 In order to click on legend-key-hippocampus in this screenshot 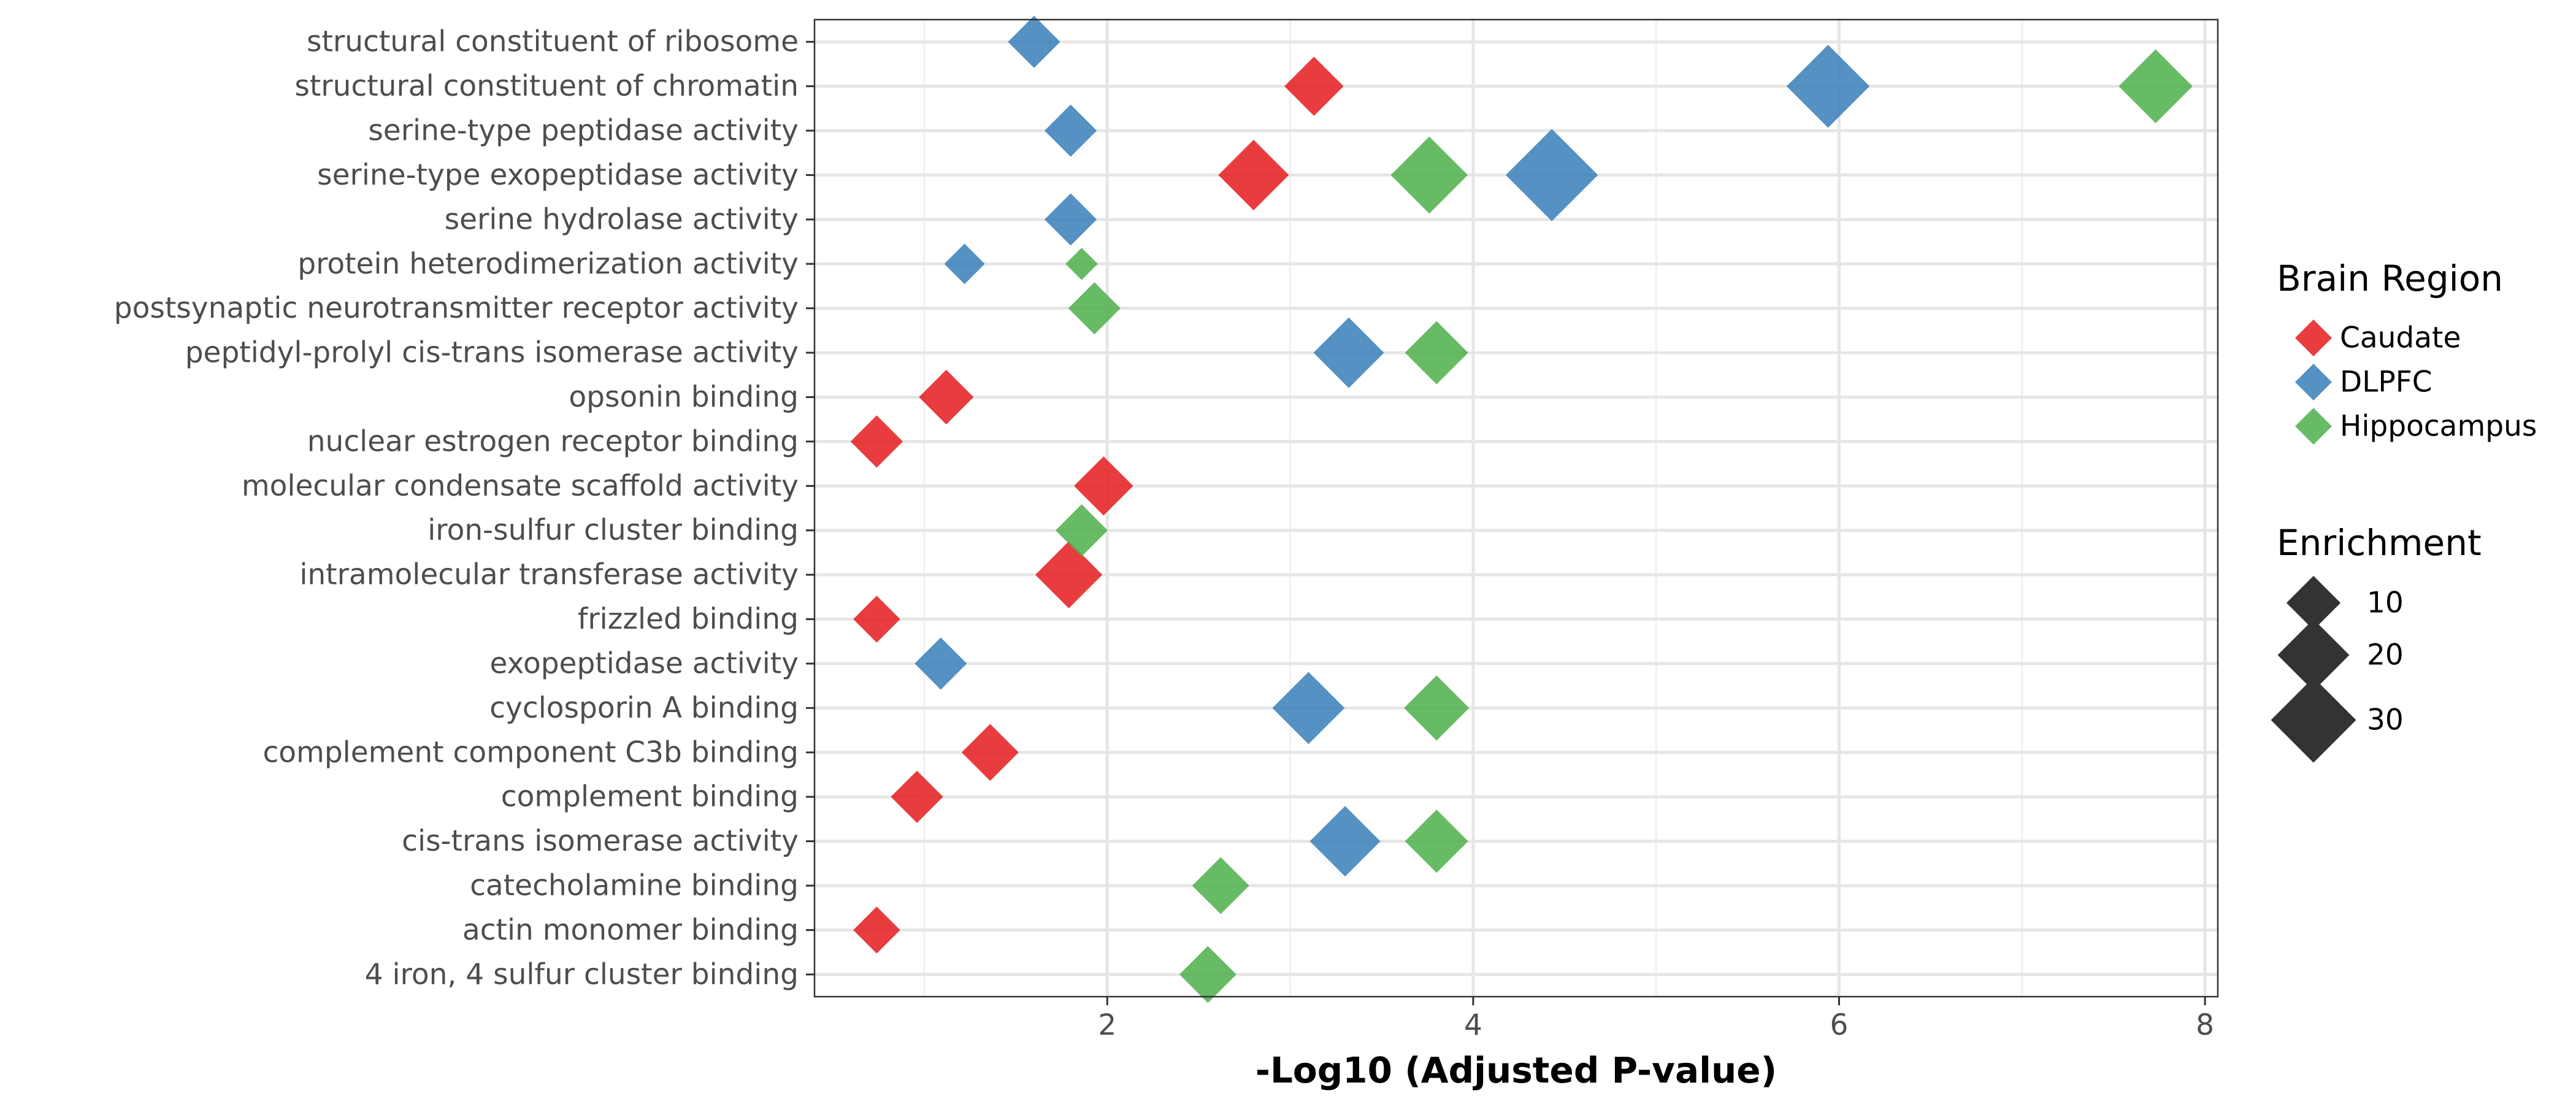, I will do `click(2313, 426)`.